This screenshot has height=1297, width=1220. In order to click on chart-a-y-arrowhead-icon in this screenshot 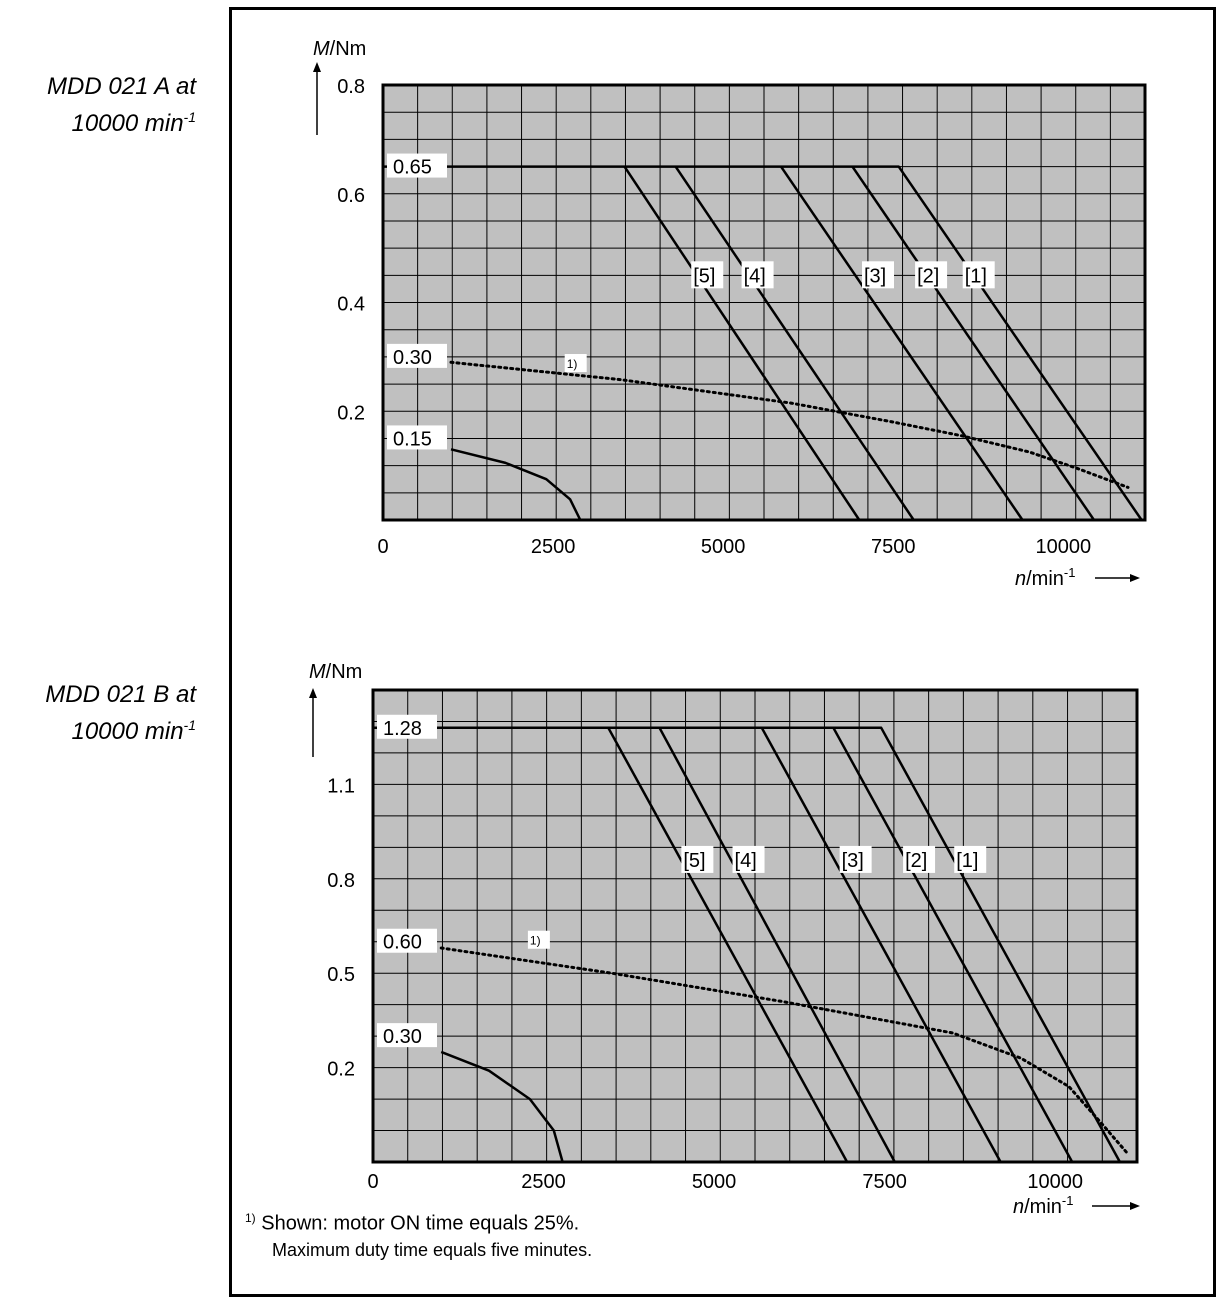, I will do `click(317, 67)`.